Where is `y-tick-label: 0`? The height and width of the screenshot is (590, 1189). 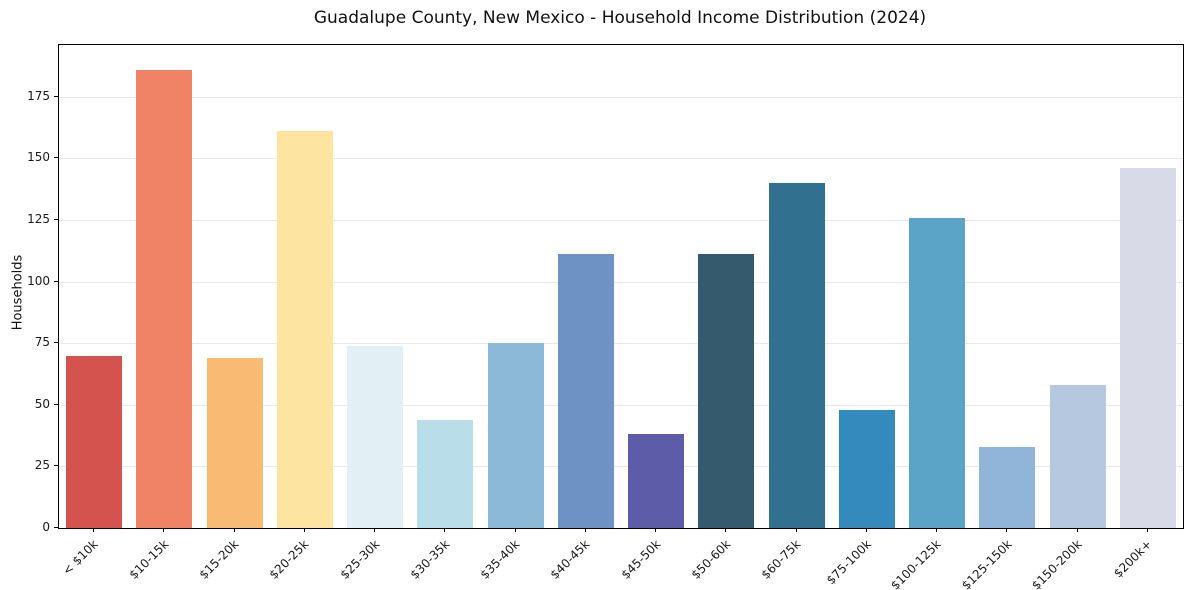
y-tick-label: 0 is located at coordinates (46, 527).